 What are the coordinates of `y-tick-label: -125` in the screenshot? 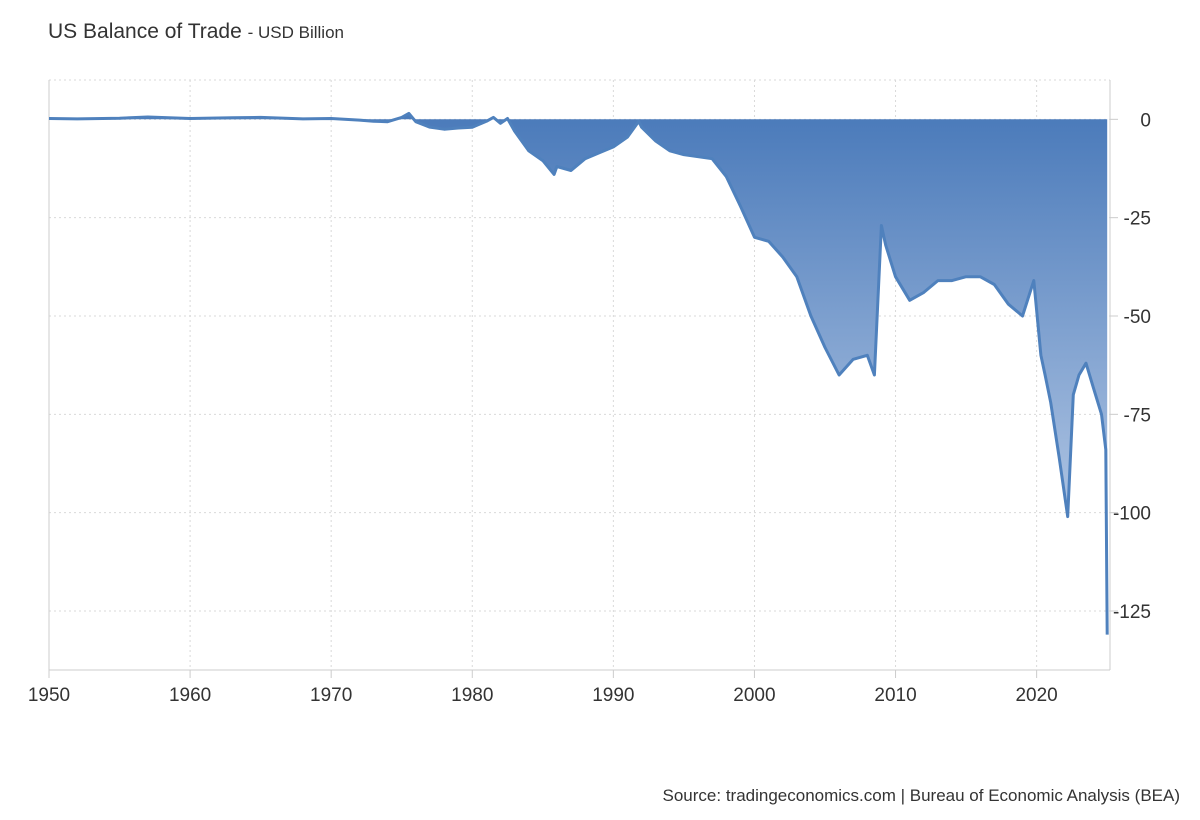 It's located at (1132, 612).